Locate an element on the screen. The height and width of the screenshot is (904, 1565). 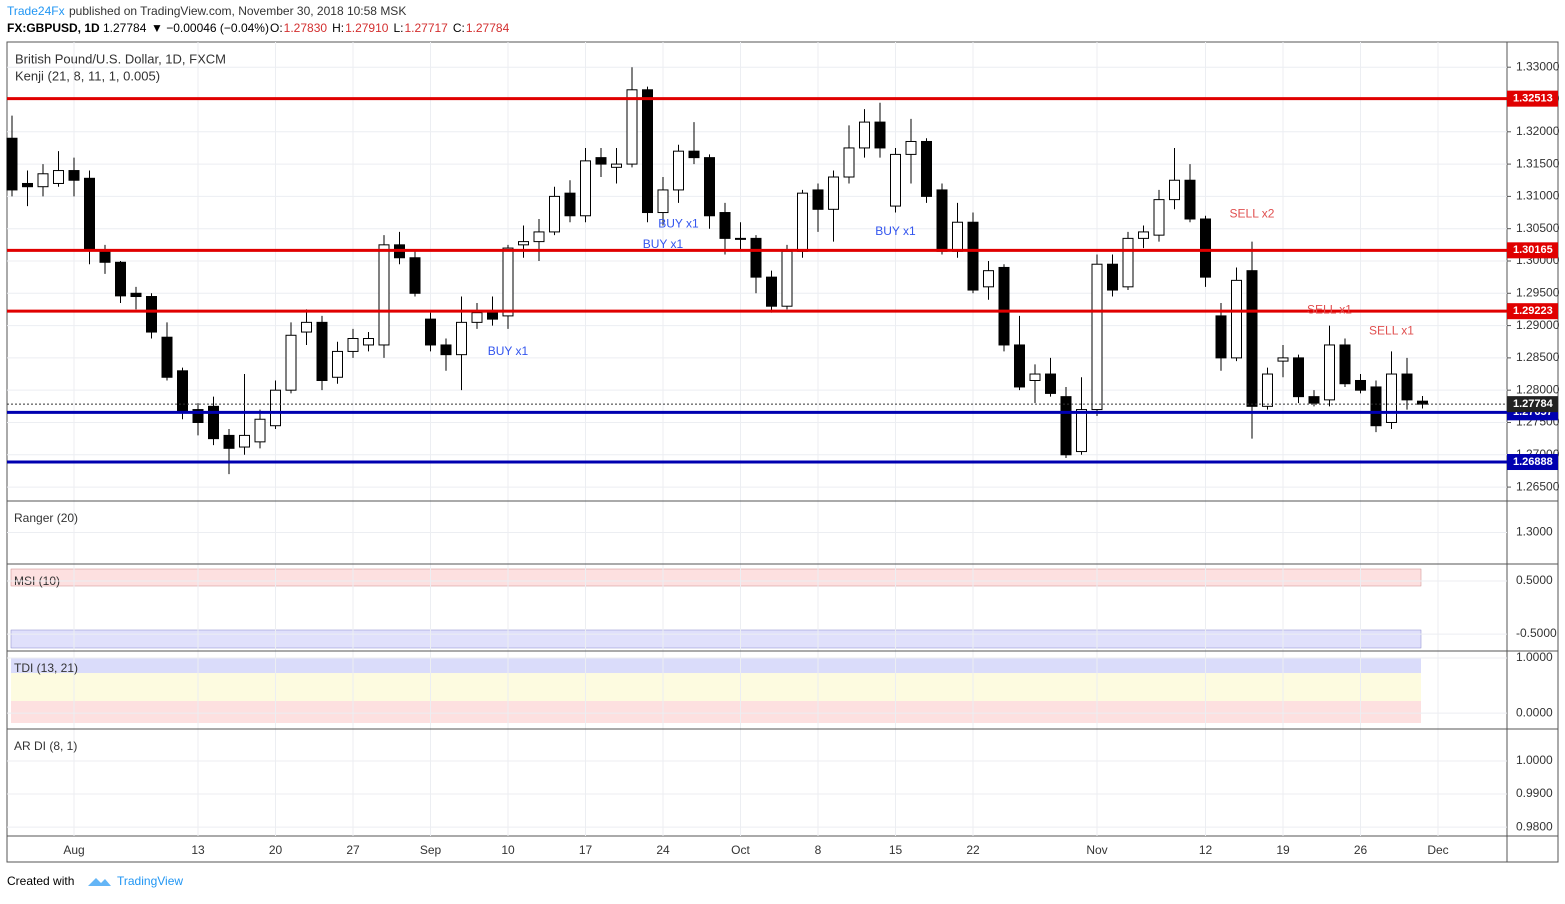
y-tick-label: 1.29000 is located at coordinates (1538, 325).